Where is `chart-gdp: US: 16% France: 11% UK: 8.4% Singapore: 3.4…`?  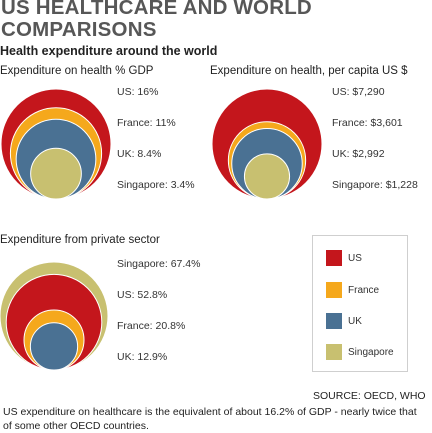 chart-gdp: US: 16% France: 11% UK: 8.4% Singapore: 3.4… is located at coordinates (97, 143).